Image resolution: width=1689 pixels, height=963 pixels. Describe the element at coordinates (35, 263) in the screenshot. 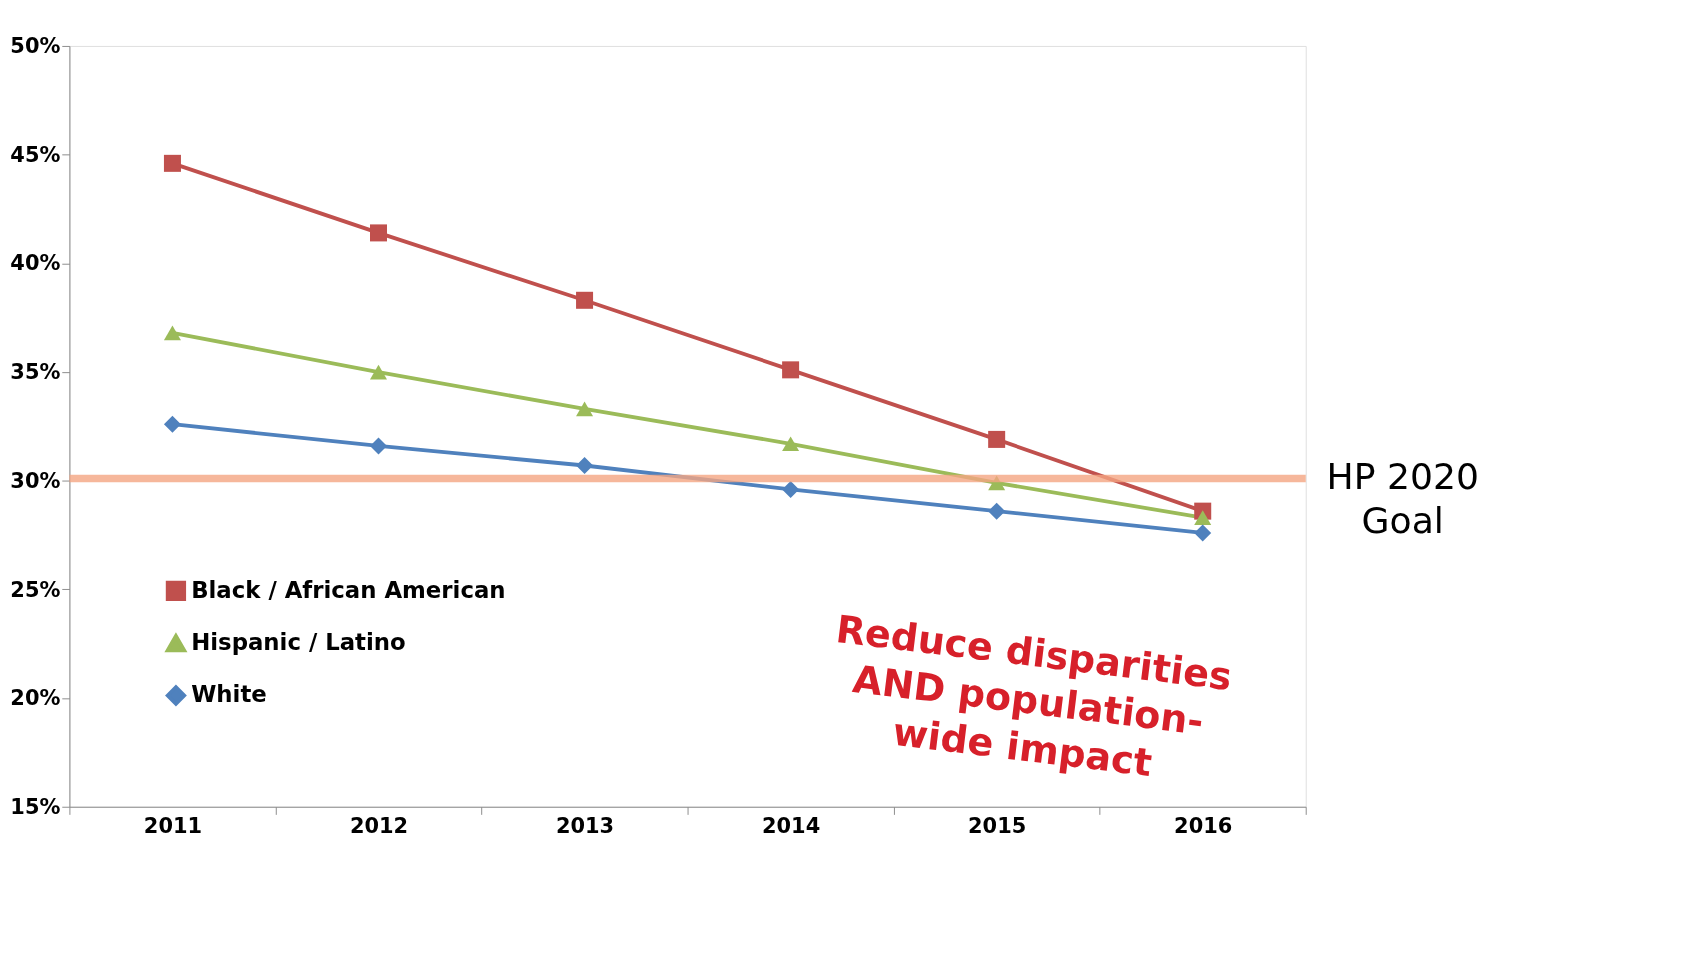

I see `y-tick-label: 40%` at that location.